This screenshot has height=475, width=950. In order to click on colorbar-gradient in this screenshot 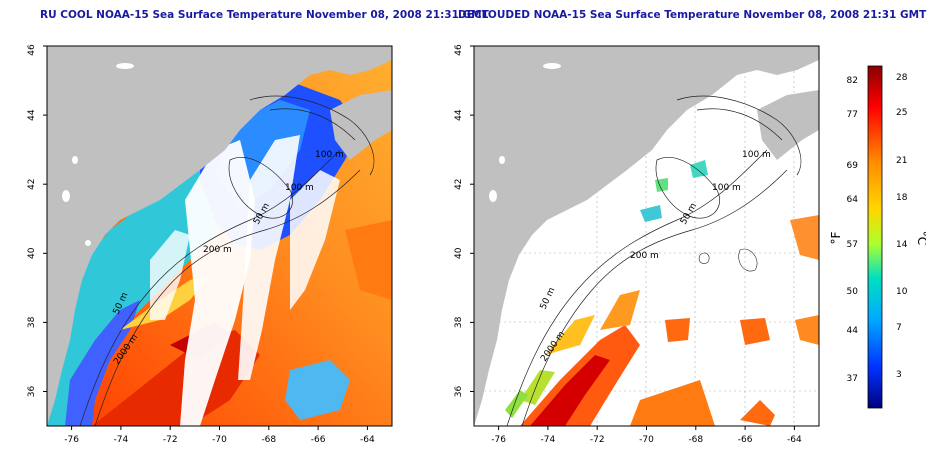, I will do `click(875, 237)`.